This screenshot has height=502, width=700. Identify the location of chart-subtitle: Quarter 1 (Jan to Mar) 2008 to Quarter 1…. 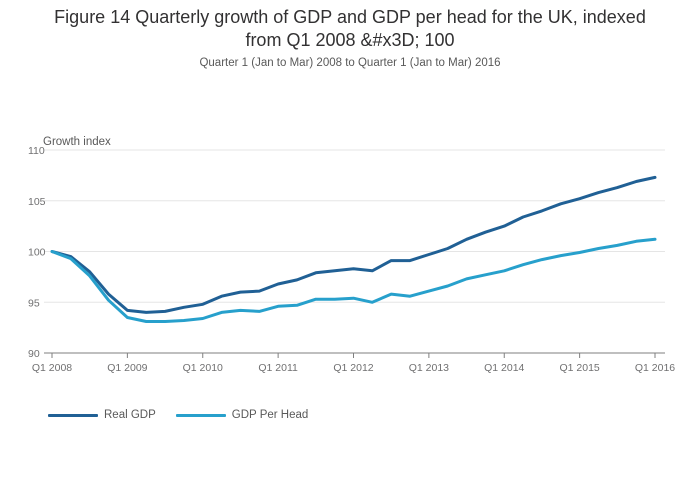
(350, 63).